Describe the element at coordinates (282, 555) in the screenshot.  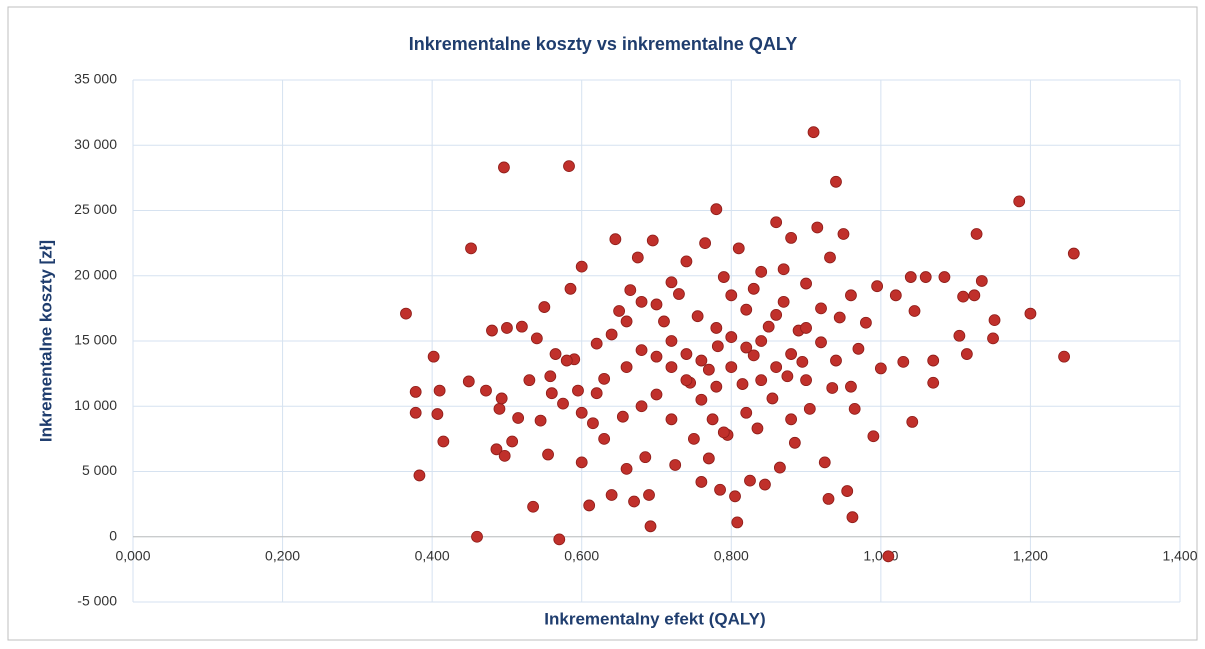
I see `x-tick-label: 0,200` at that location.